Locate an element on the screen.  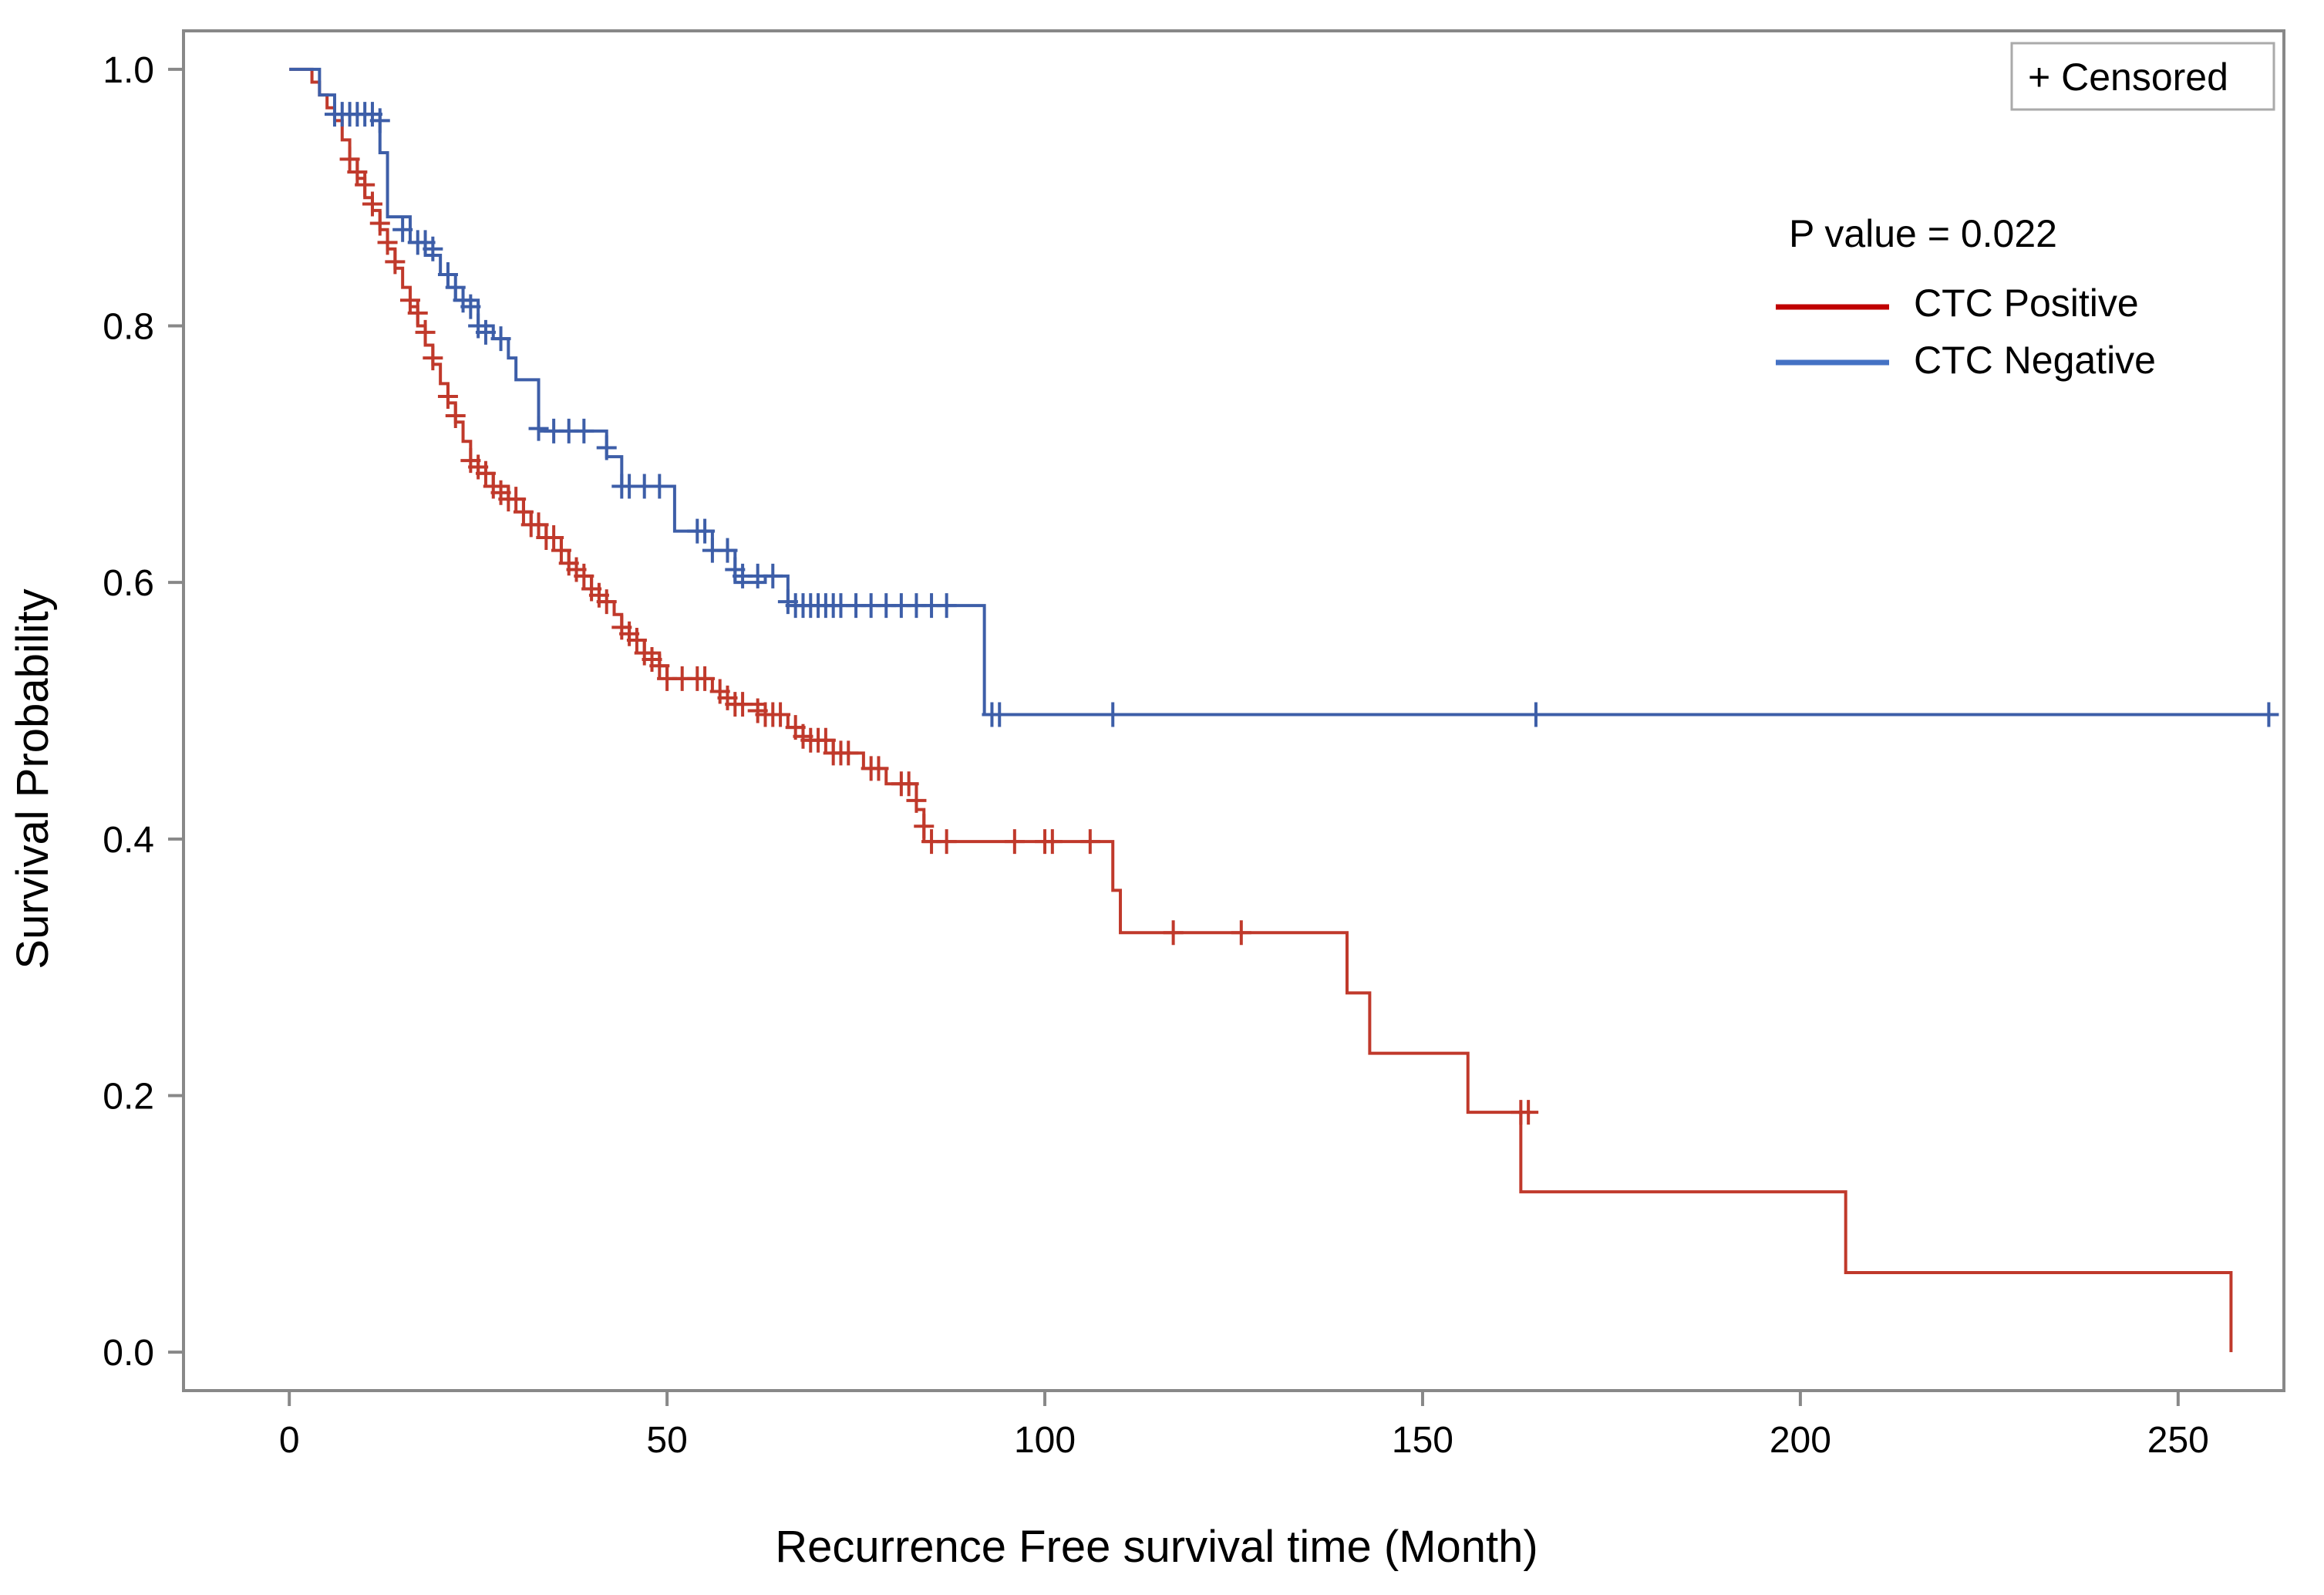
x-tick-label: 0 is located at coordinates (289, 1440).